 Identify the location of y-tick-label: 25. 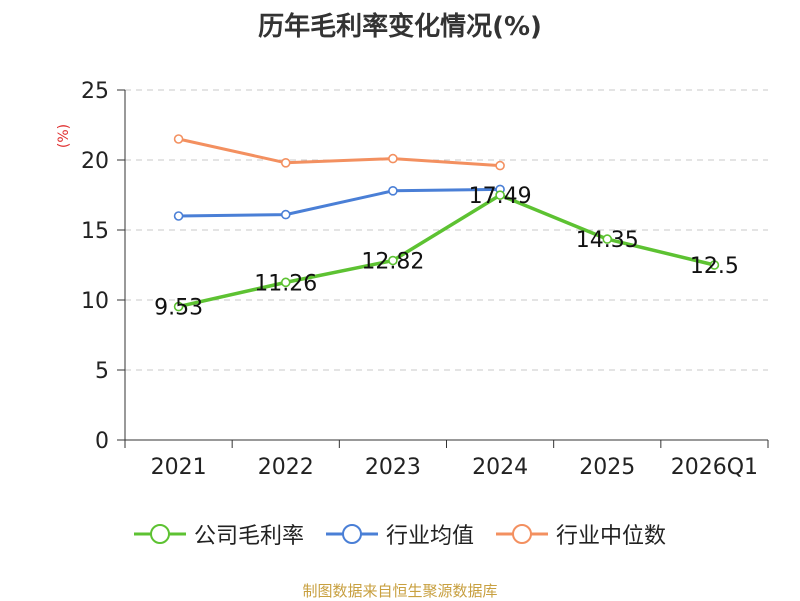
(95, 91).